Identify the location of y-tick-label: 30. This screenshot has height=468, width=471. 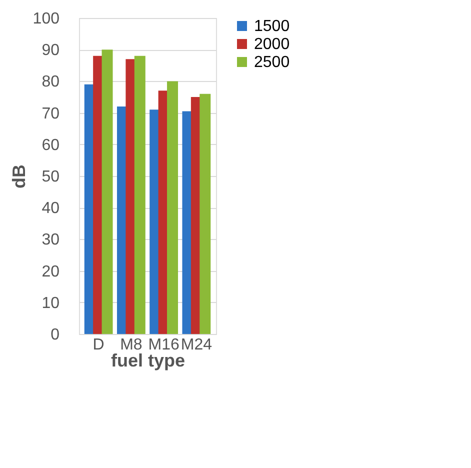
(51, 240).